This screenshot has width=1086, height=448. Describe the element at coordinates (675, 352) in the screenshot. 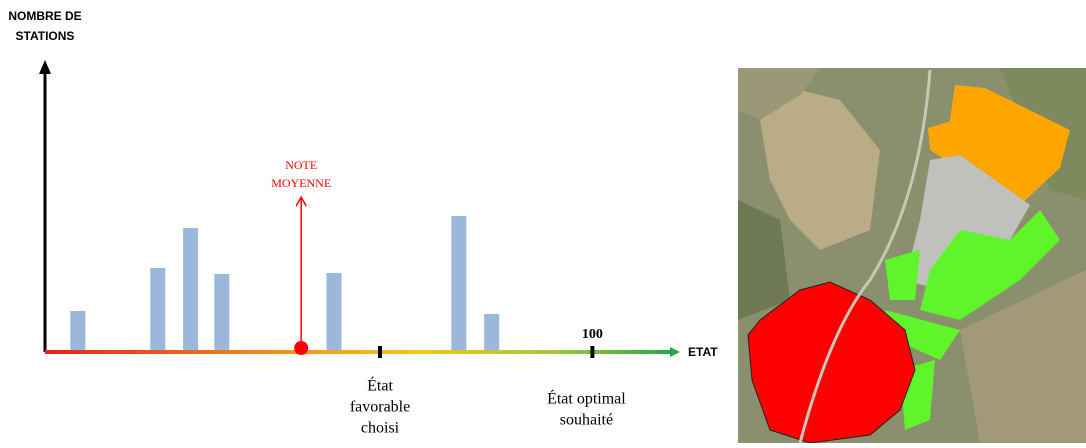

I see `x-axis-arrow` at that location.